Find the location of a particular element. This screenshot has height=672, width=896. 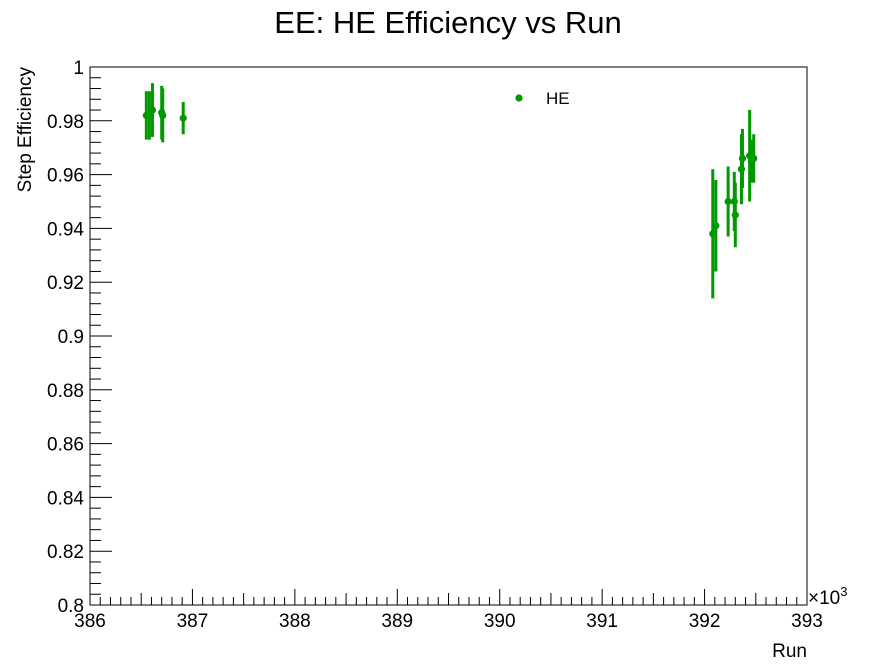

y-tick-label: 0.92 is located at coordinates (65, 283).